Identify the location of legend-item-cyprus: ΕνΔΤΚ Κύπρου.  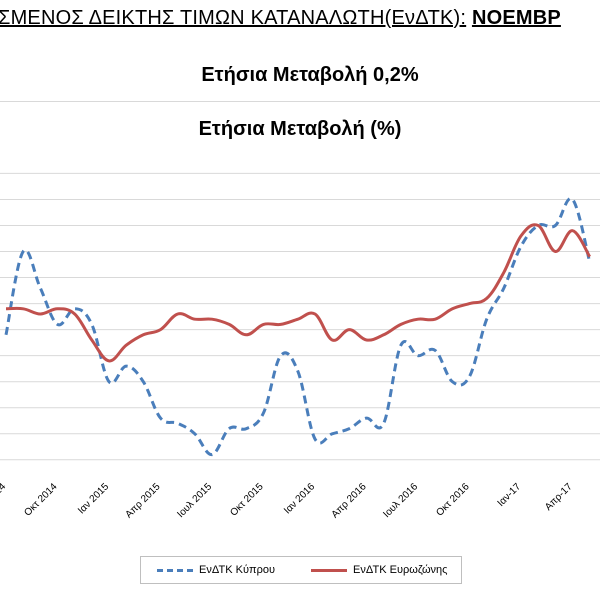
(232, 570).